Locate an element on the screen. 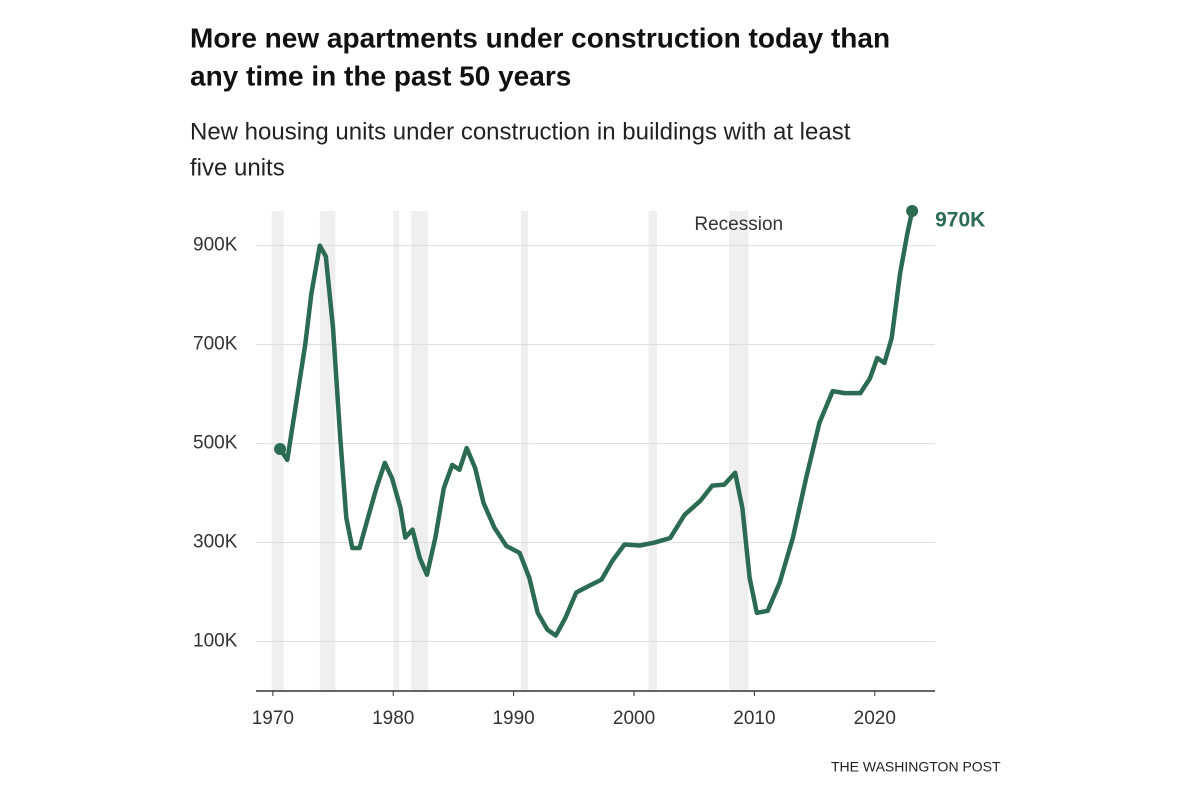 The height and width of the screenshot is (800, 1200). x-tick-label: 1990 is located at coordinates (513, 718).